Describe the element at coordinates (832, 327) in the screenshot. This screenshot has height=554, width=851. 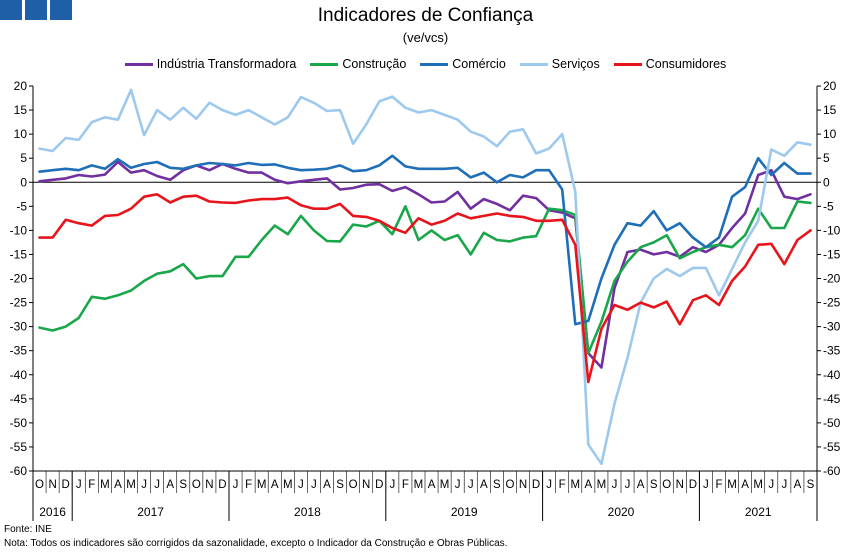
I see `y-tick-label-right: -30` at that location.